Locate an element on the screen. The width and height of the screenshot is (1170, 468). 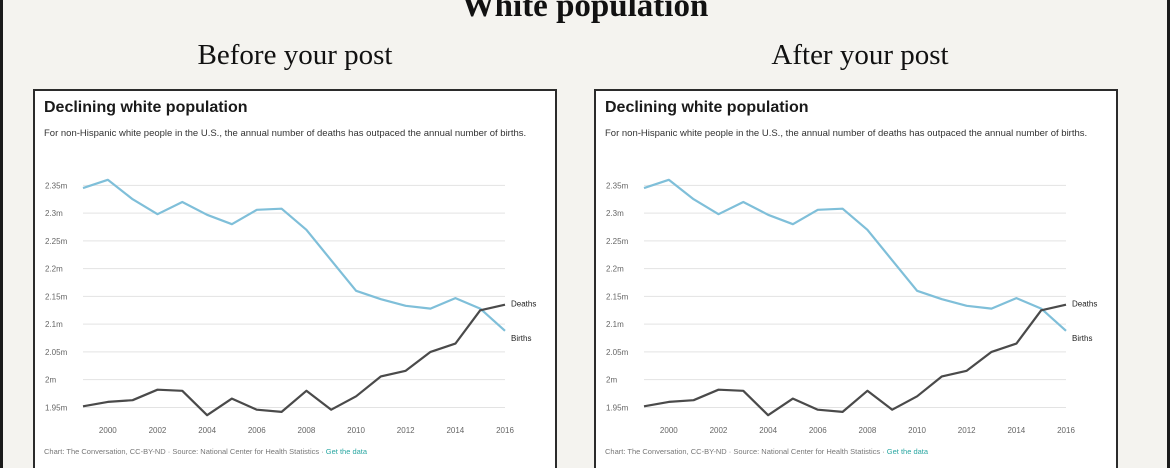
panel-label-after: After your post is located at coordinates (860, 55).